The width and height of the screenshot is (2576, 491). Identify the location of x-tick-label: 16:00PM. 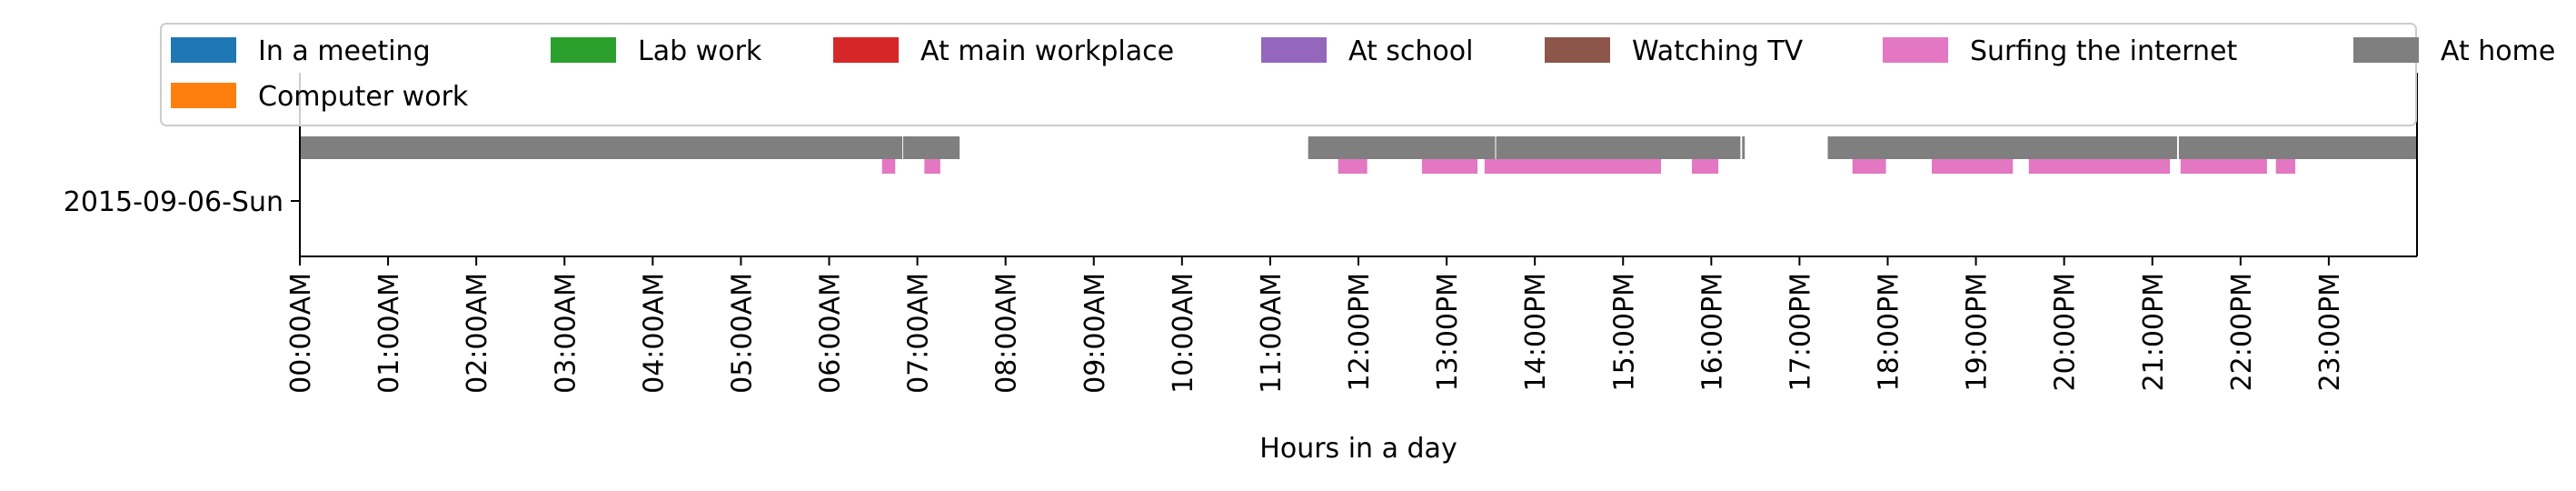
(1712, 332).